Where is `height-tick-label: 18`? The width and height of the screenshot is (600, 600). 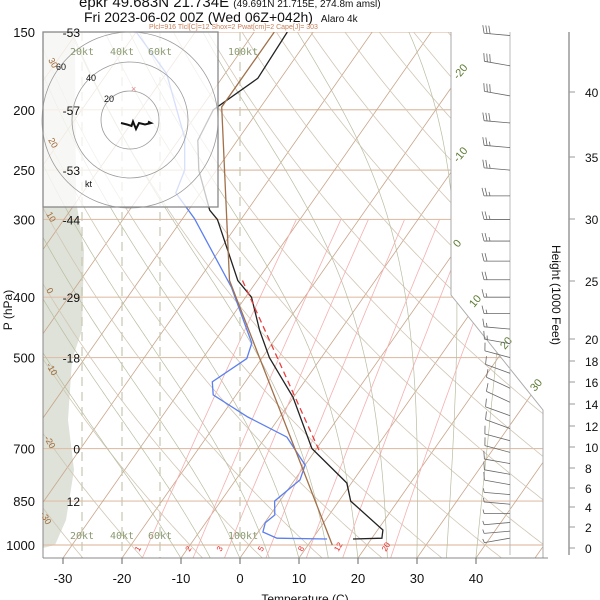 height-tick-label: 18 is located at coordinates (592, 362).